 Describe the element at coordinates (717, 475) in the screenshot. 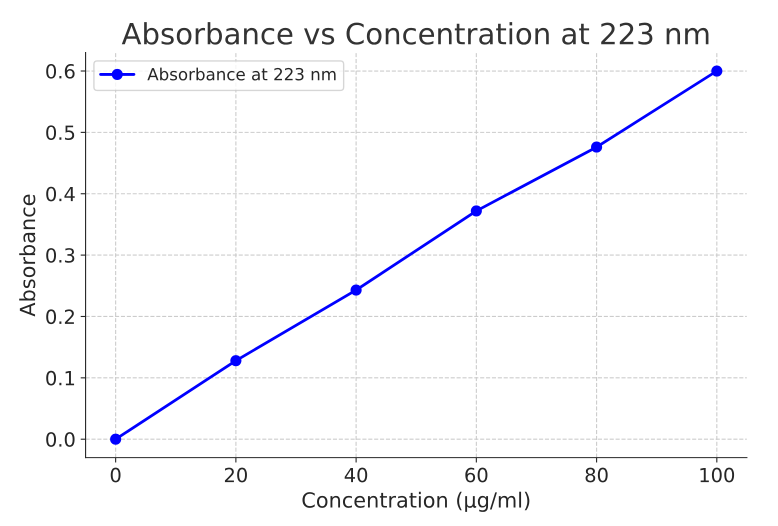

I see `x-tick-label: 100` at that location.